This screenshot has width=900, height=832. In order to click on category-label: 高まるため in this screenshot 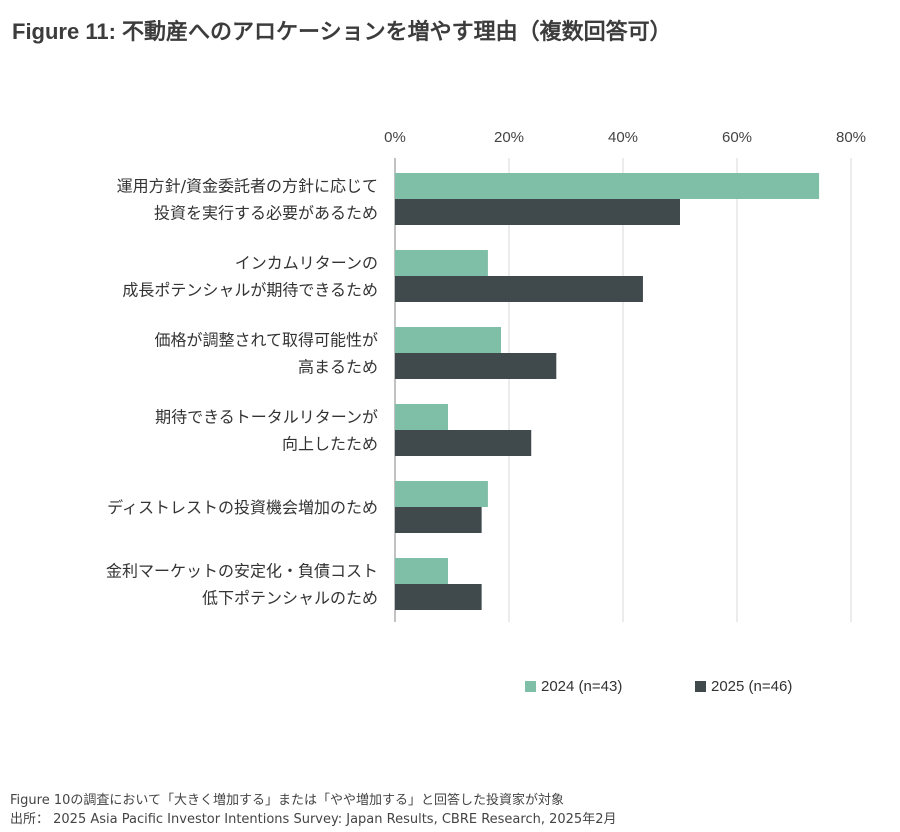, I will do `click(338, 367)`.